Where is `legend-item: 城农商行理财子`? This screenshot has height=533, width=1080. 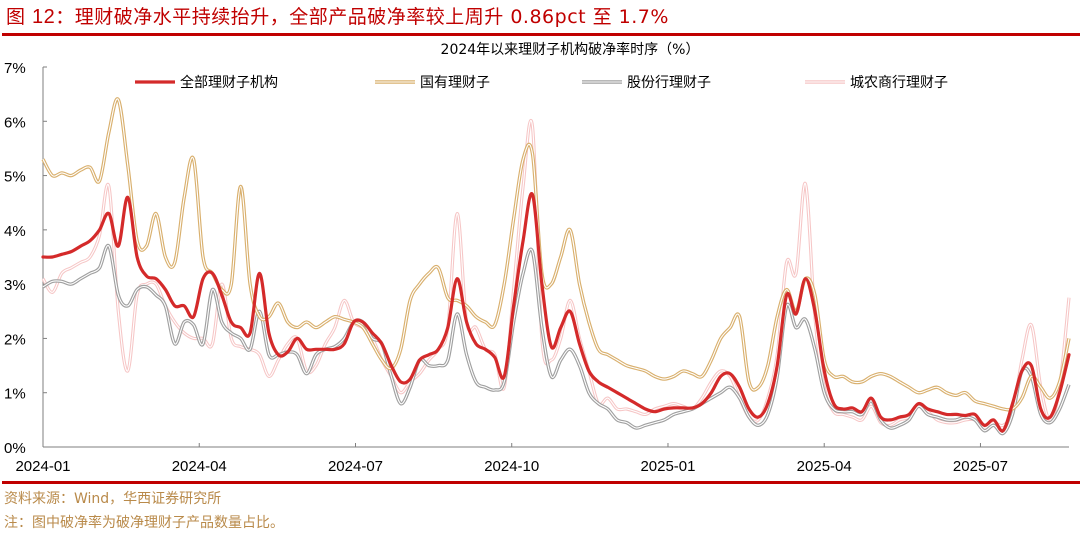
legend-item: 城农商行理财子 is located at coordinates (876, 83).